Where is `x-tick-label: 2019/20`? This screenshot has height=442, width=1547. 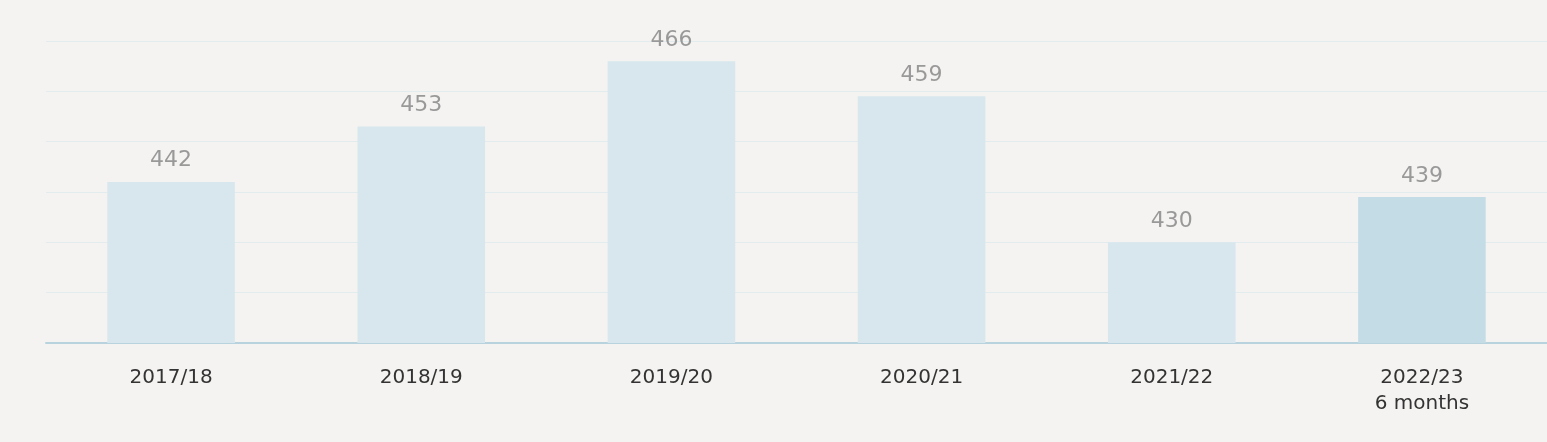
x-tick-label: 2019/20 is located at coordinates (671, 376).